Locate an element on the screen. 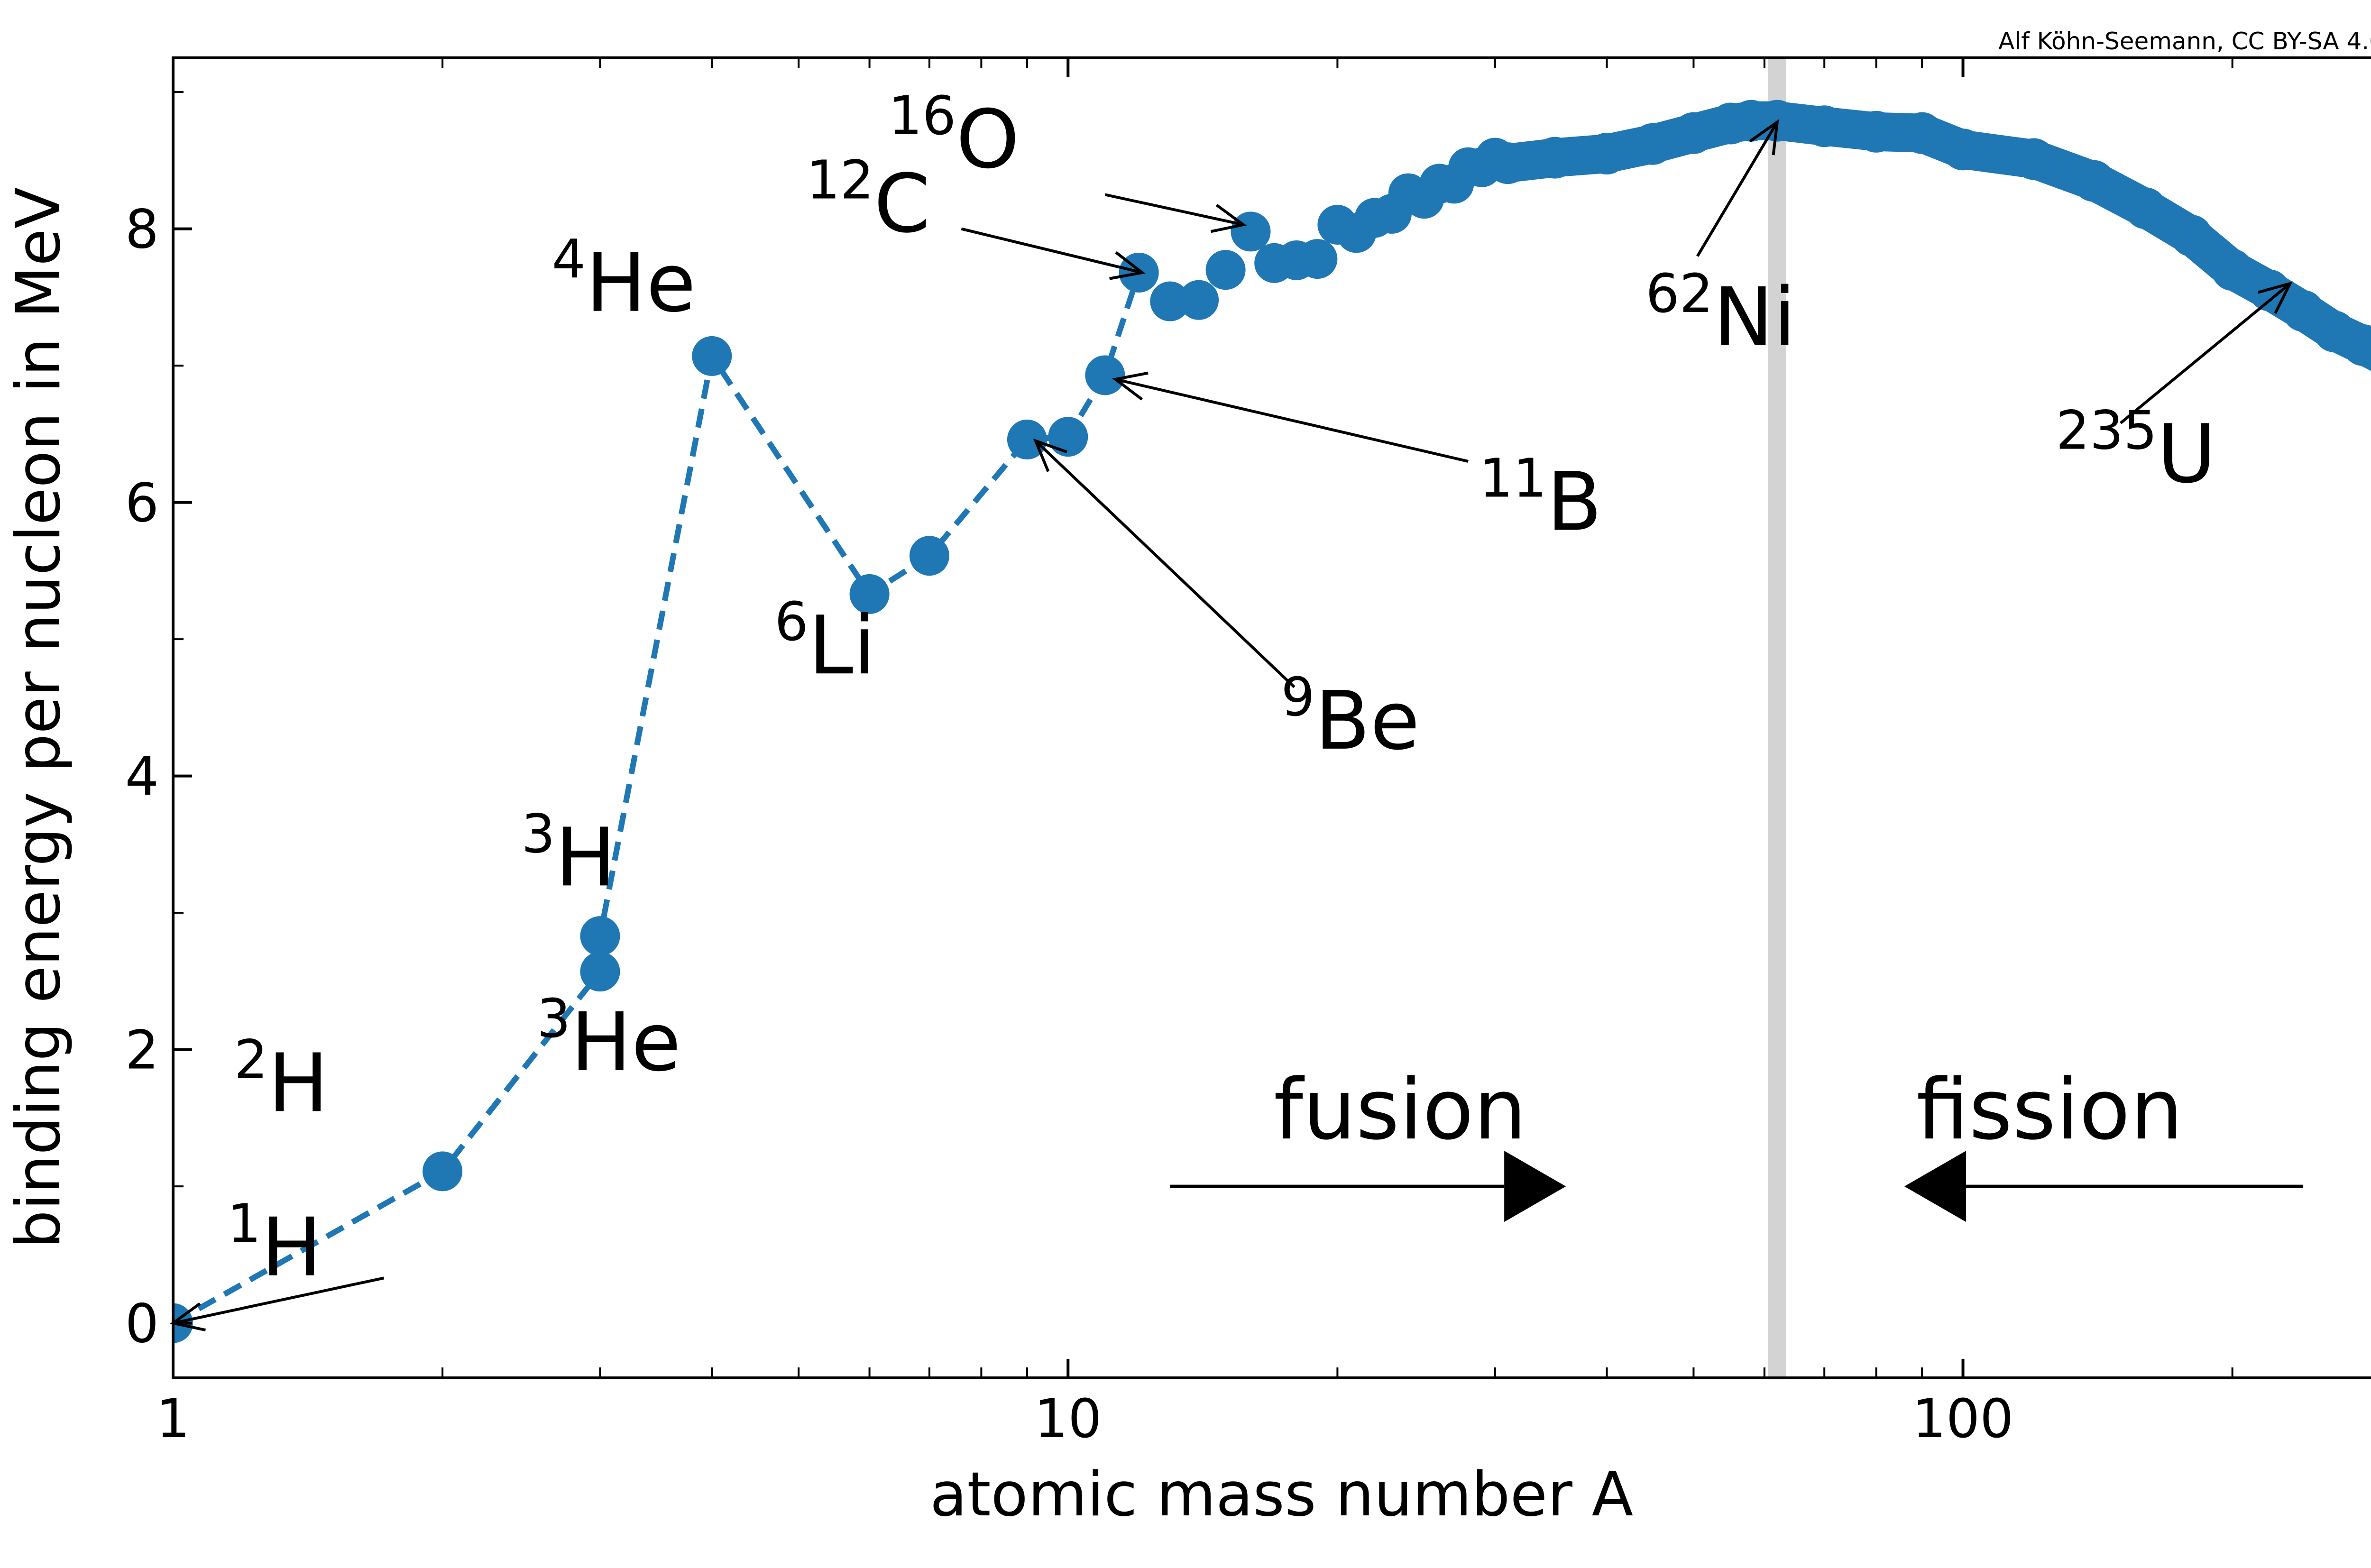 This screenshot has width=2371, height=1568. arrow-12C is located at coordinates (1052, 250).